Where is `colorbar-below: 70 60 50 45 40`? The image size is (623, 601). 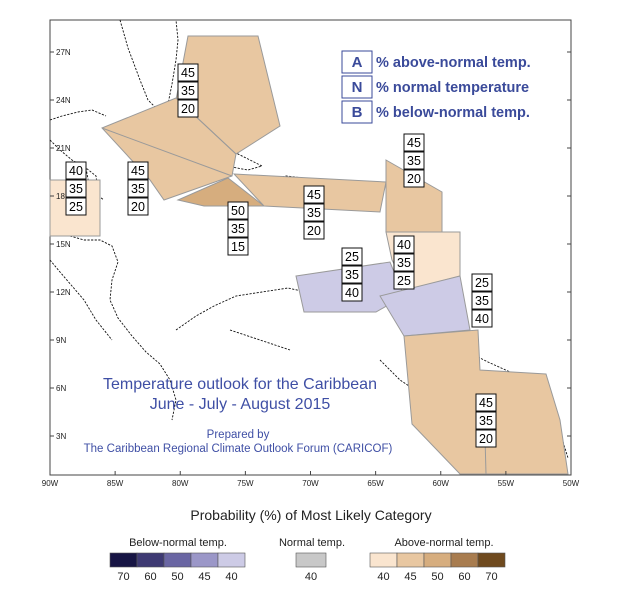 colorbar-below: 70 60 50 45 40 is located at coordinates (177, 567).